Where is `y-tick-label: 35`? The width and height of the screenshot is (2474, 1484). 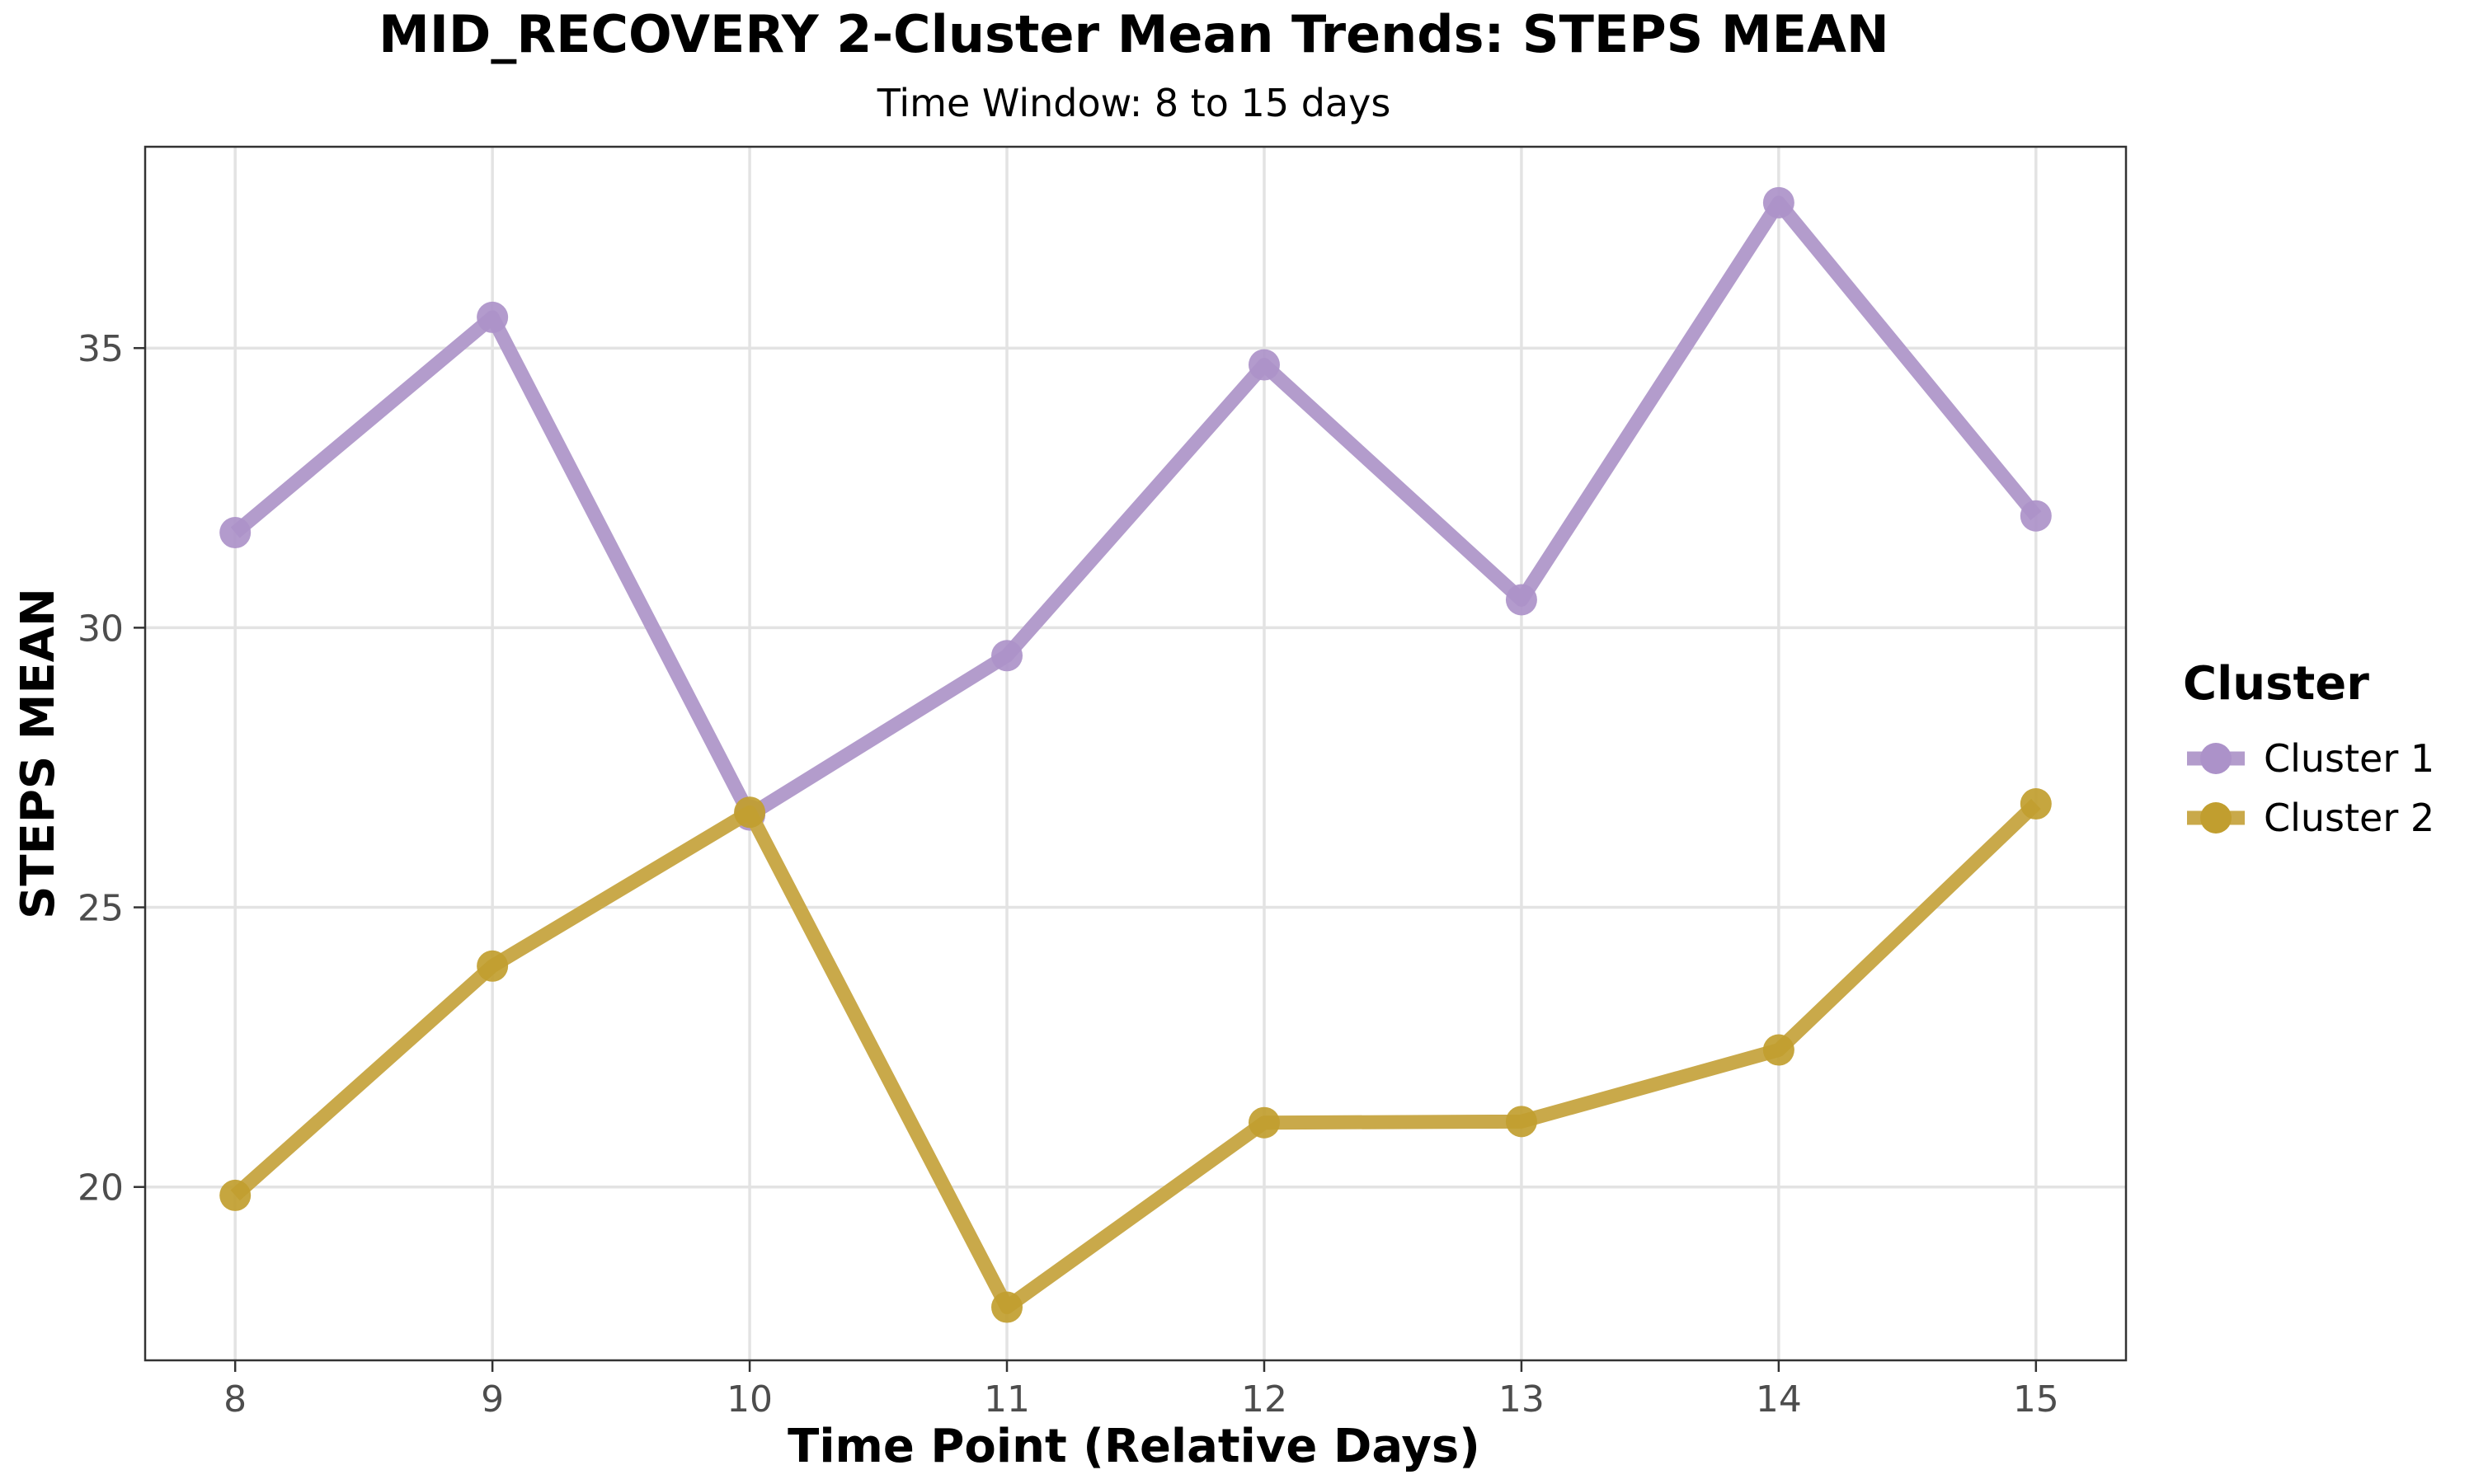
y-tick-label: 35 is located at coordinates (101, 349).